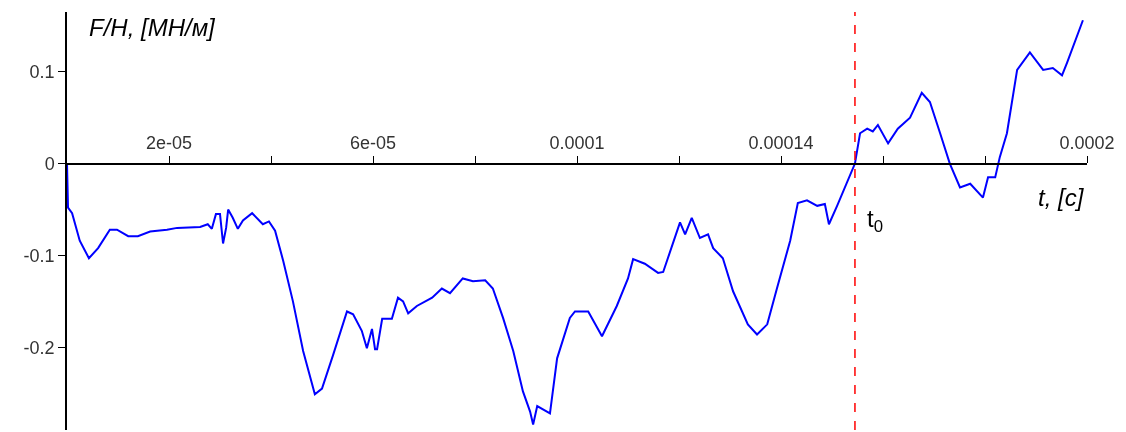 The width and height of the screenshot is (1126, 432). What do you see at coordinates (577, 142) in the screenshot?
I see `x-tick-label: 0.0001` at bounding box center [577, 142].